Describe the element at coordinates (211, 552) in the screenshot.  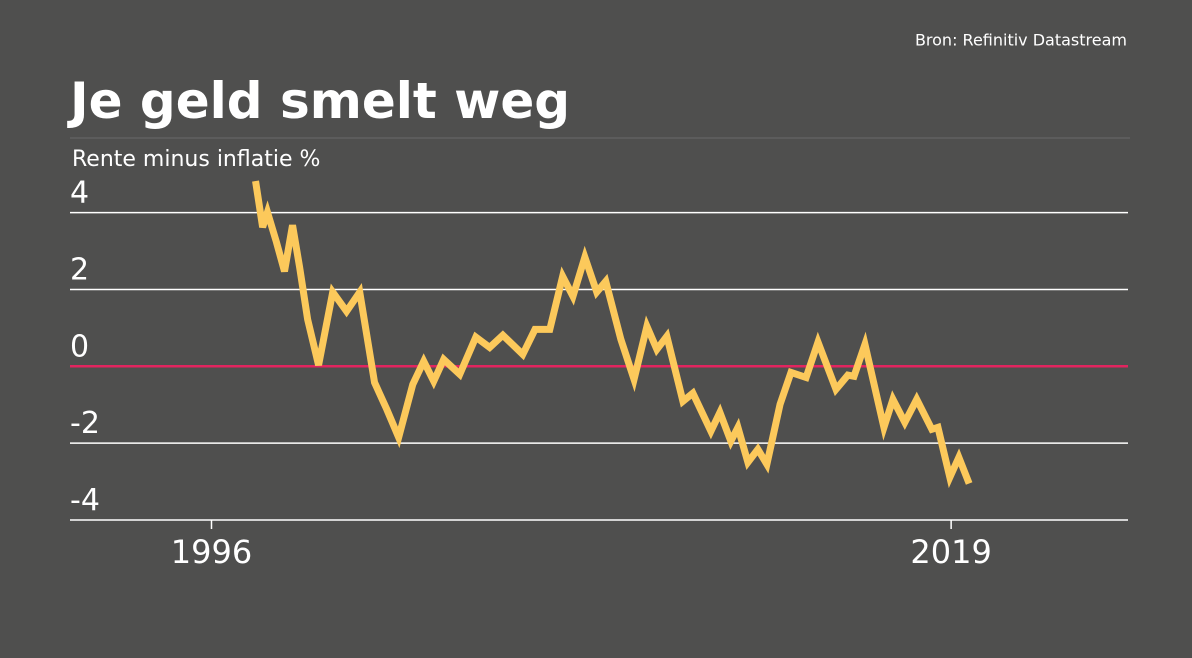
I see `x-tick-label: 1996` at that location.